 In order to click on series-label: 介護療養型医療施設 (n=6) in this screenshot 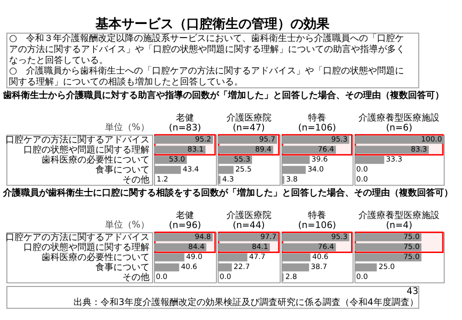, I will do `click(399, 123)`.